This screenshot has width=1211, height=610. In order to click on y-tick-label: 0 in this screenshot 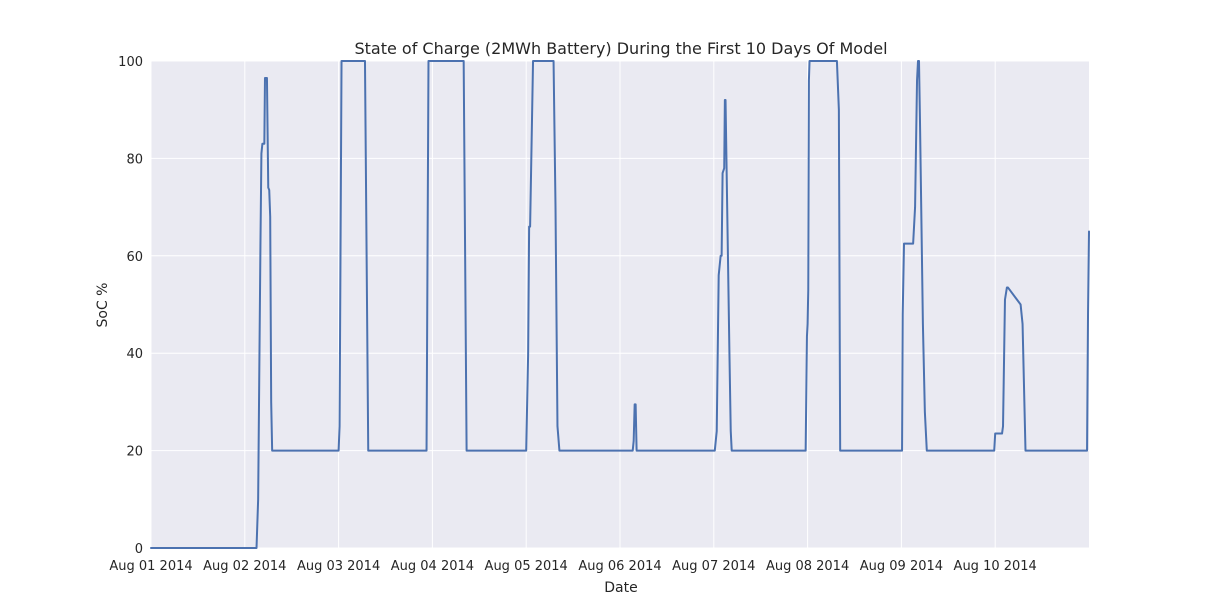, I will do `click(139, 549)`.